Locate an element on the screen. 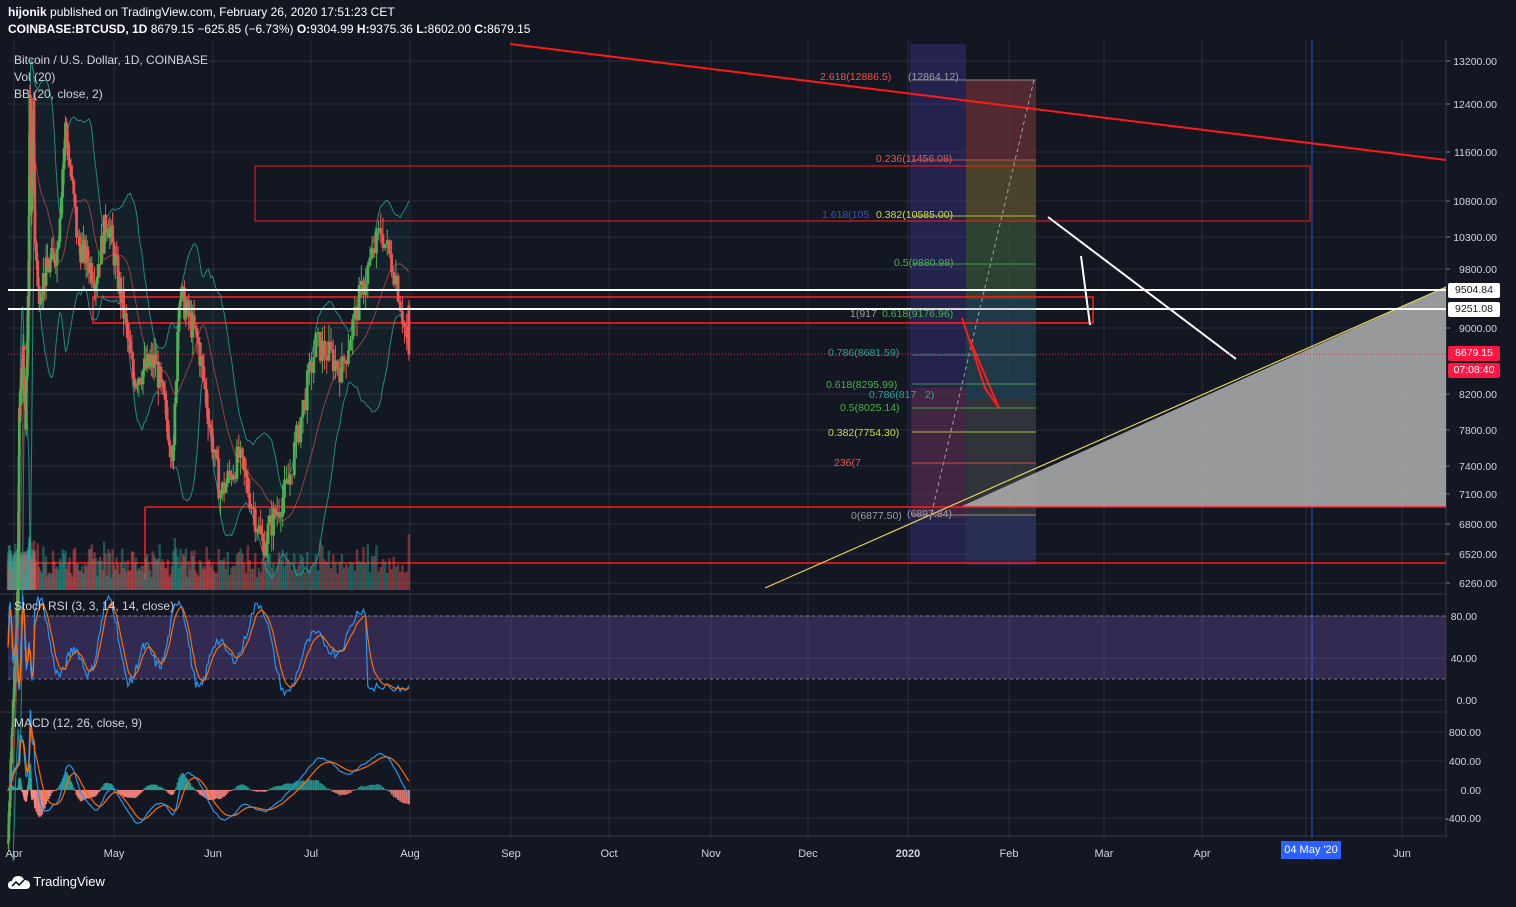  stoch-k-line is located at coordinates (208, 645).